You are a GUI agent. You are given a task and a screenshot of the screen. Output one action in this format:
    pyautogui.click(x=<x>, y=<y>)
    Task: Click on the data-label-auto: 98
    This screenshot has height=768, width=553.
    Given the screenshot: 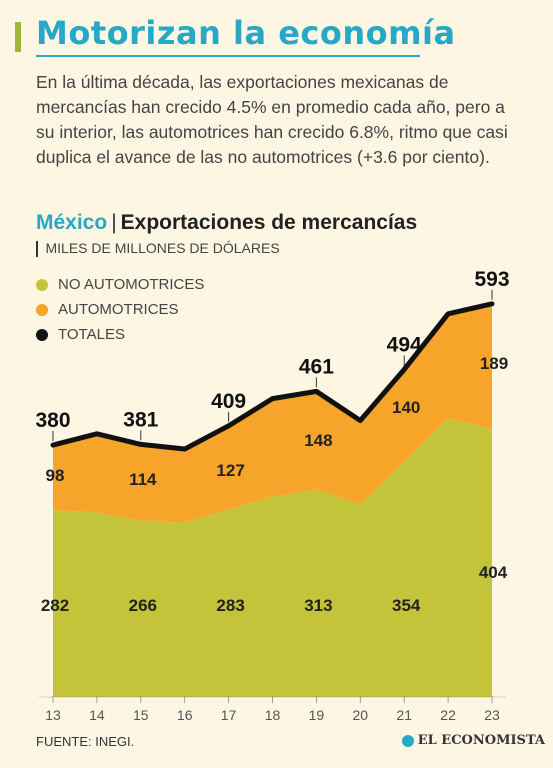 What is the action you would take?
    pyautogui.click(x=55, y=475)
    